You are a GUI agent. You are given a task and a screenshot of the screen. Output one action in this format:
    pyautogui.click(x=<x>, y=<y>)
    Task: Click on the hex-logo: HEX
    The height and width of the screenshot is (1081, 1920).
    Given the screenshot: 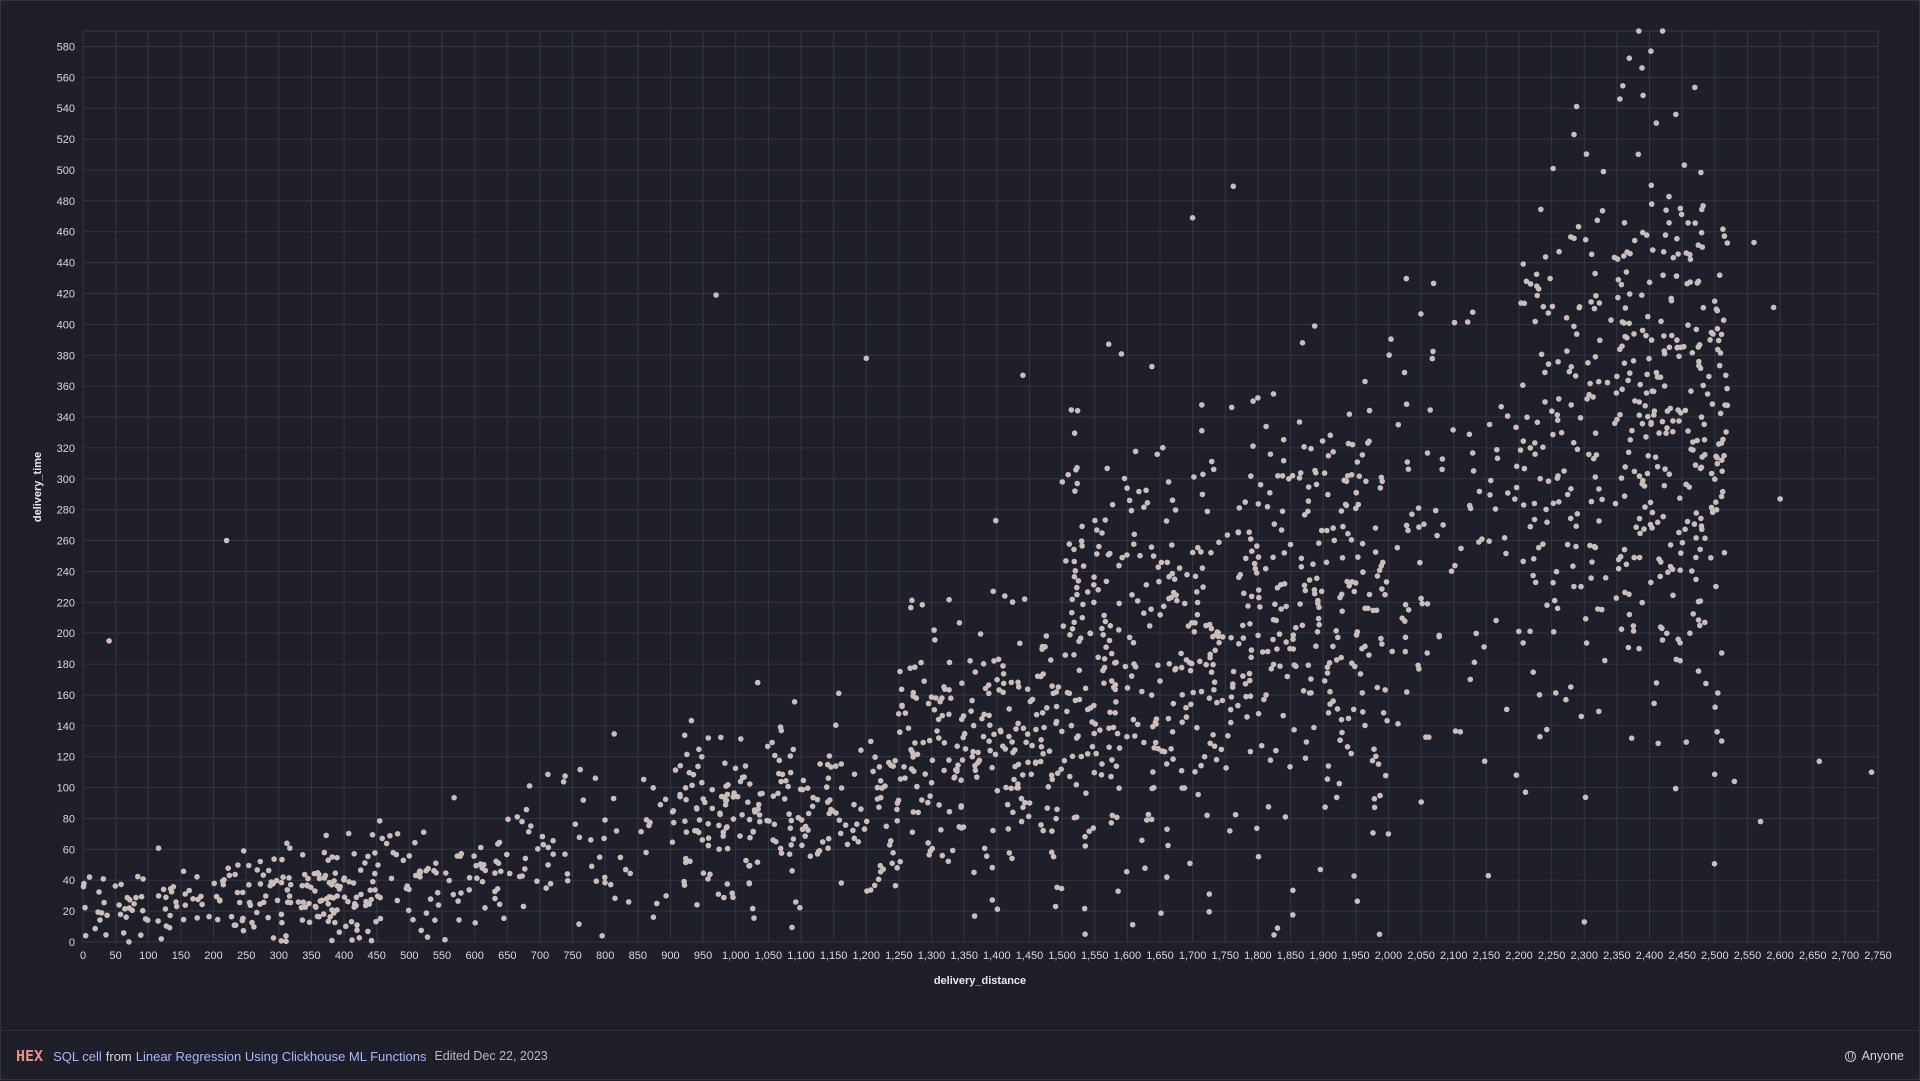 What is the action you would take?
    pyautogui.click(x=30, y=1056)
    